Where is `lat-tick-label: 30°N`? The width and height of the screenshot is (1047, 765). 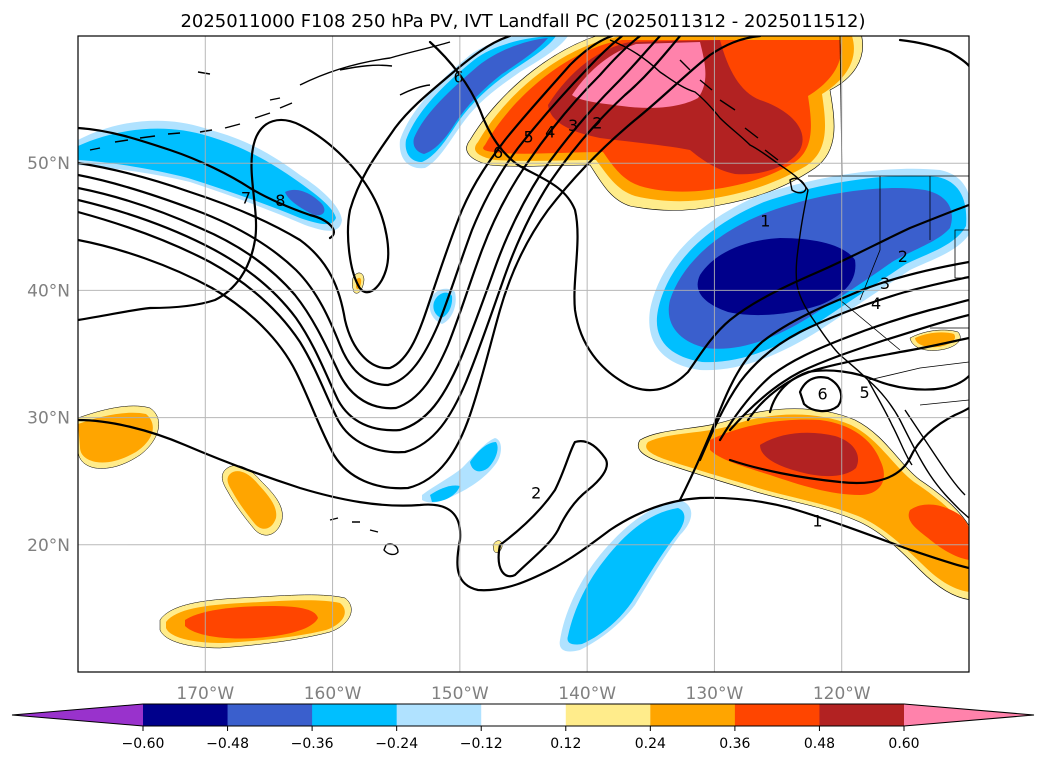 lat-tick-label: 30°N is located at coordinates (48, 419).